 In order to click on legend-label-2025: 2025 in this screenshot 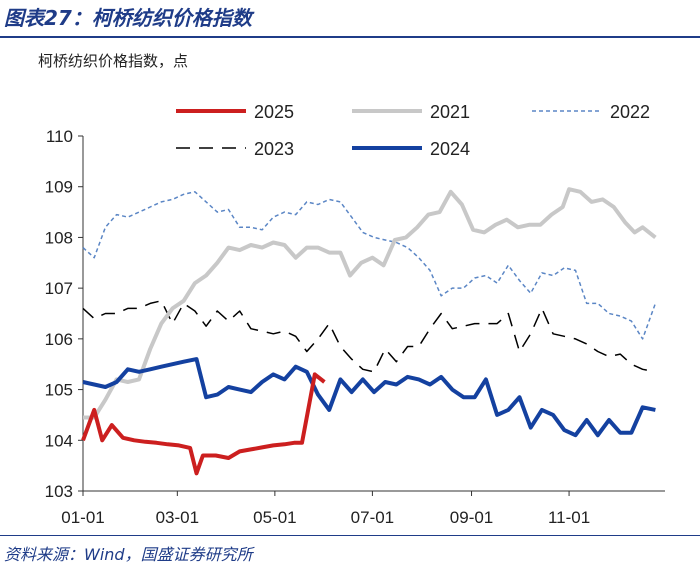, I will do `click(274, 112)`.